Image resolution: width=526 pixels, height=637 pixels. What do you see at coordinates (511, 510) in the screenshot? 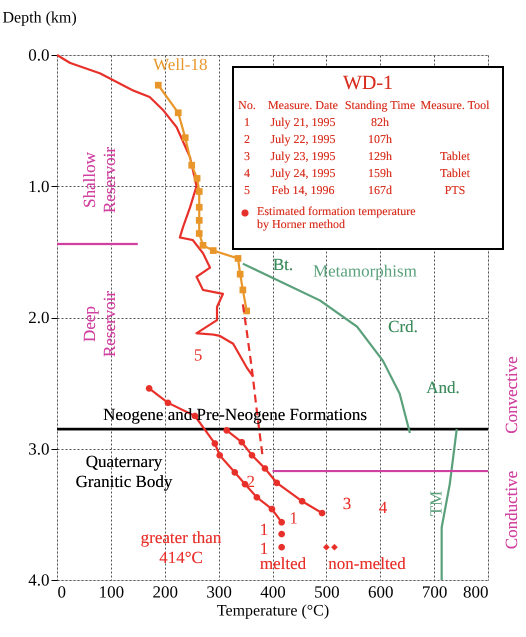
I see `text: Conductive` at bounding box center [511, 510].